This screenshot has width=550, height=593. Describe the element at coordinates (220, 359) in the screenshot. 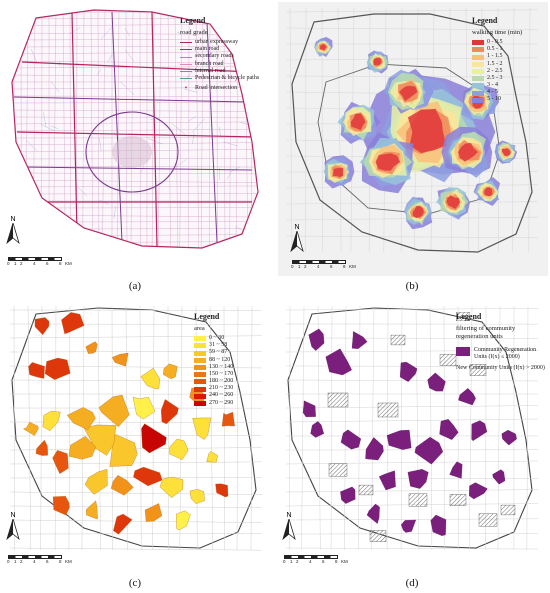

I see `legend-label: 88 ~ 120` at that location.